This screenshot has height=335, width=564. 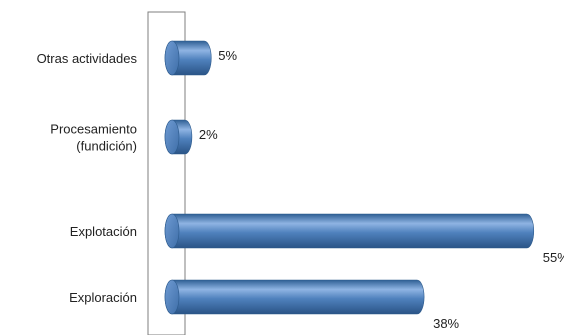 I want to click on axis-wall, so click(x=166, y=173).